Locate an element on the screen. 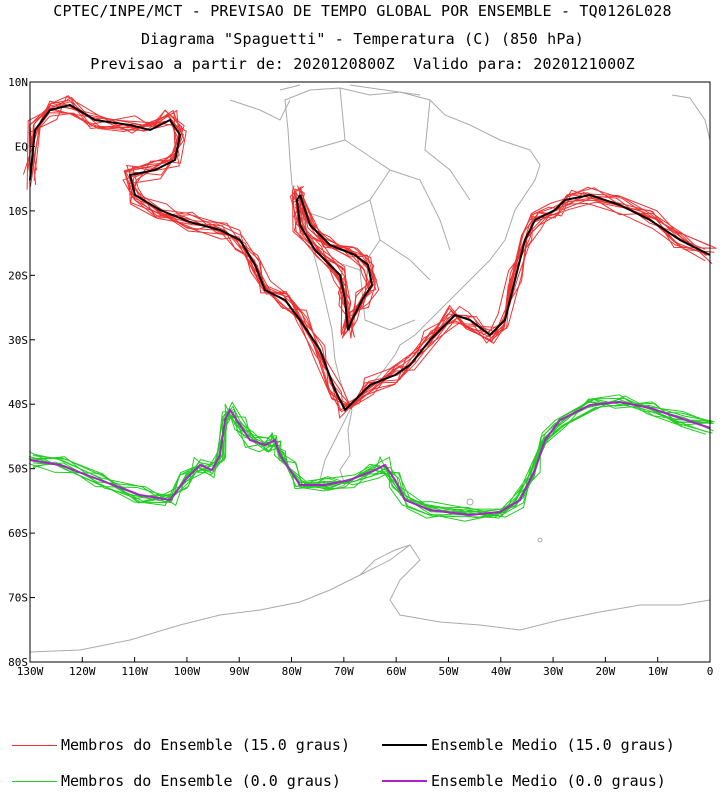 The width and height of the screenshot is (725, 792). lon-label: 120W is located at coordinates (82, 671).